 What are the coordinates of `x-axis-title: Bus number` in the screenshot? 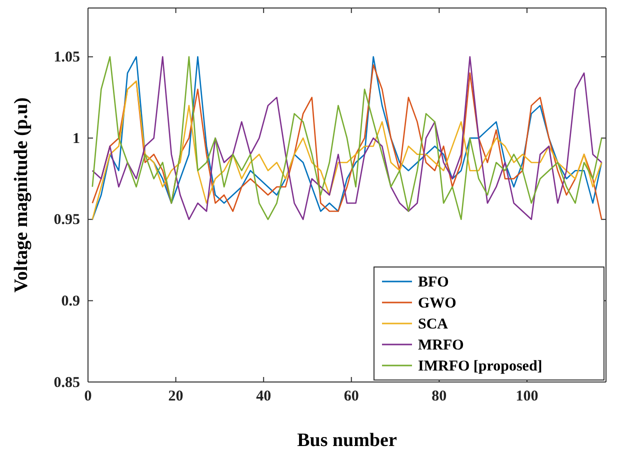 It's located at (347, 440).